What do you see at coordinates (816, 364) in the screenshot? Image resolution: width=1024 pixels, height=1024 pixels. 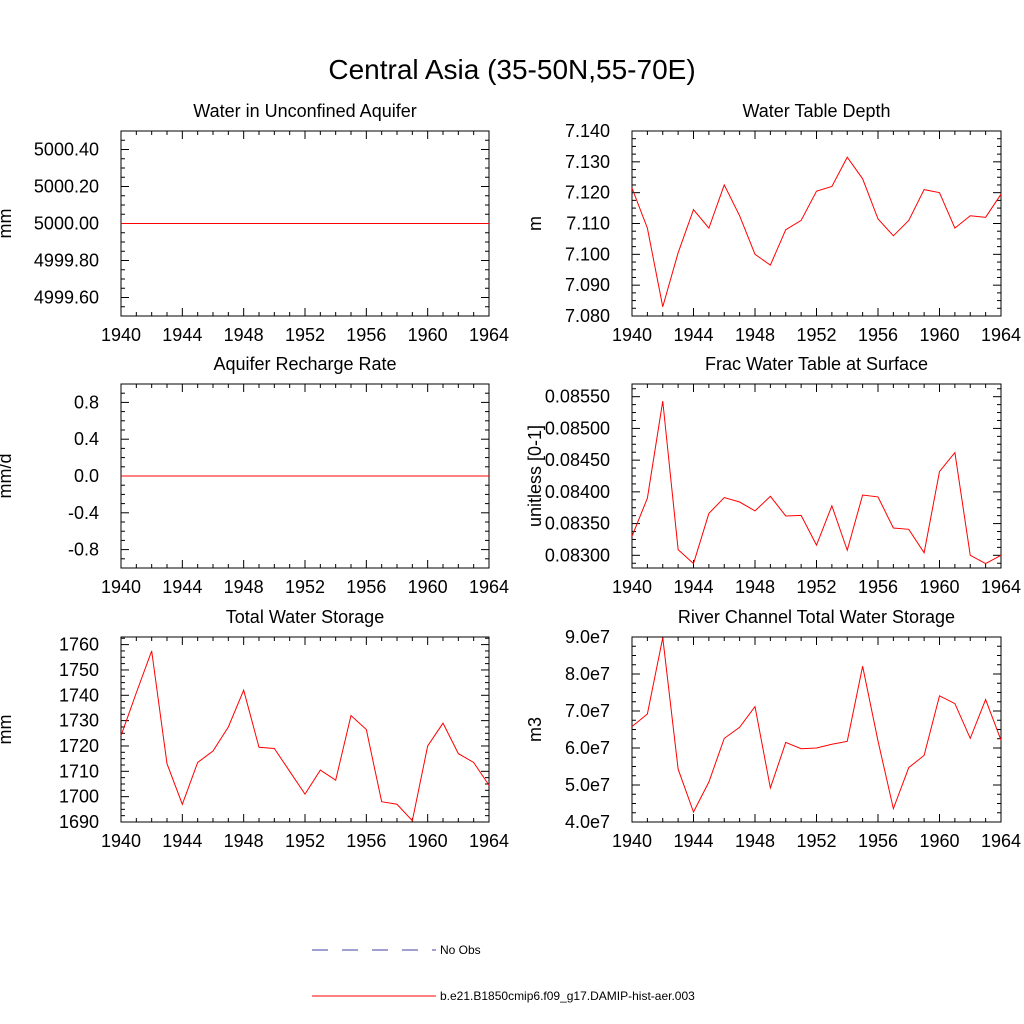 I see `panel-title: Frac Water Table at Surface` at bounding box center [816, 364].